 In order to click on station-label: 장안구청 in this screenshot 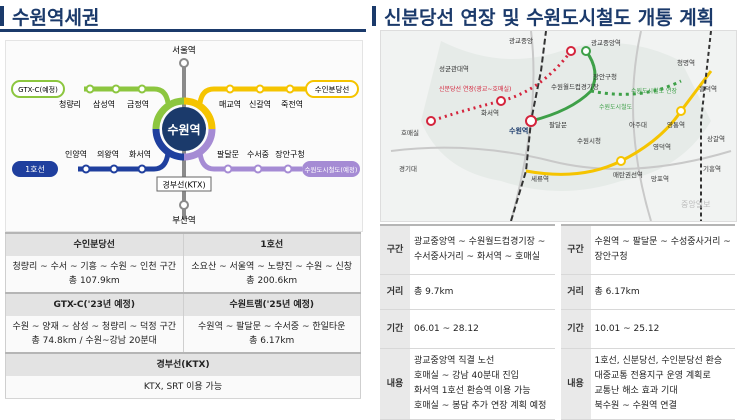, I will do `click(289, 154)`.